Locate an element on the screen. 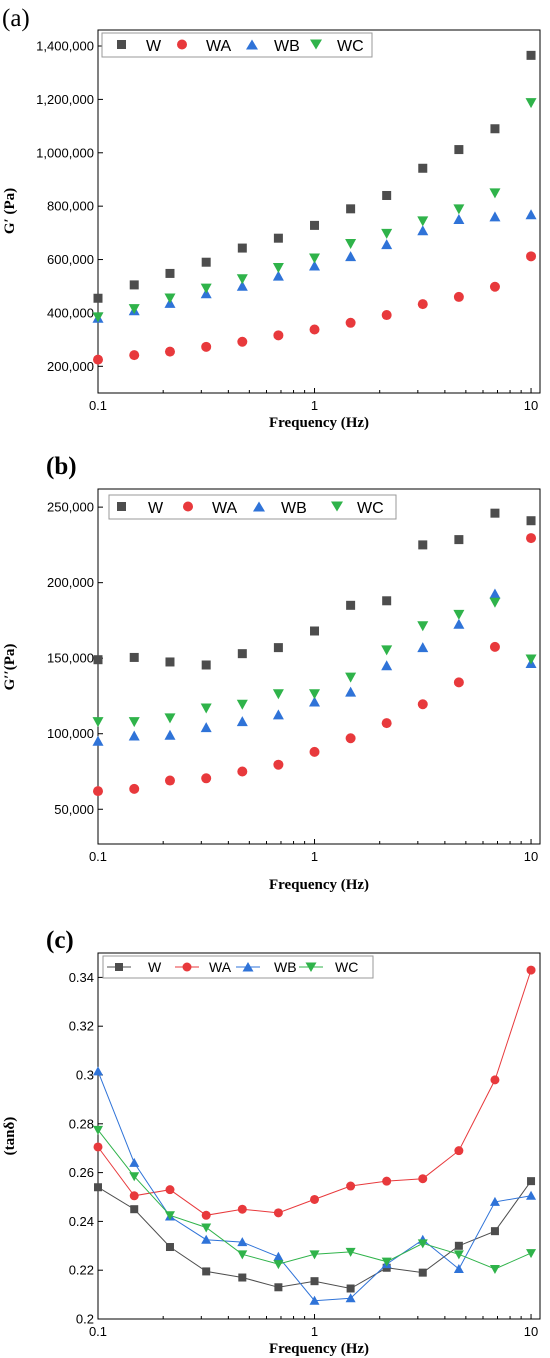  legend-marker-w-a is located at coordinates (121, 44).